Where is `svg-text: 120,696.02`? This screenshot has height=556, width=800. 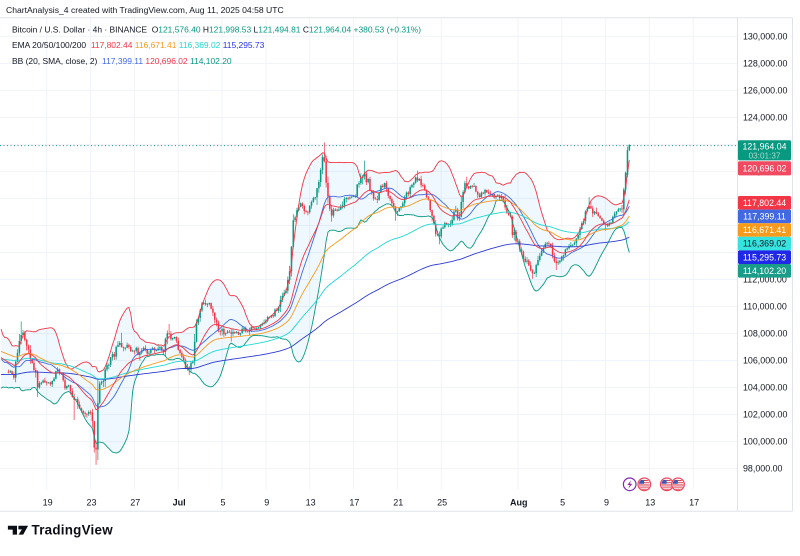 svg-text: 120,696.02 is located at coordinates (764, 168).